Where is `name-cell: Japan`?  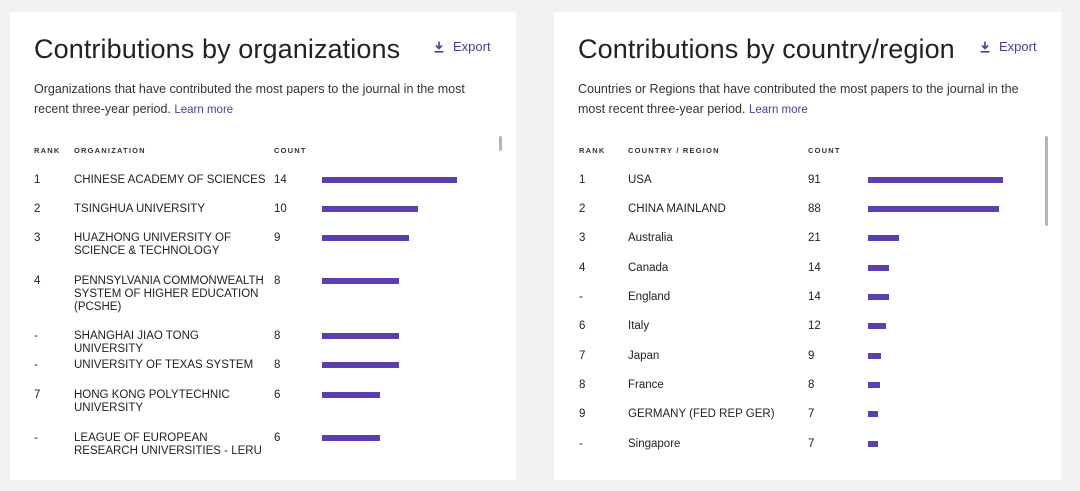
name-cell: Japan is located at coordinates (644, 356).